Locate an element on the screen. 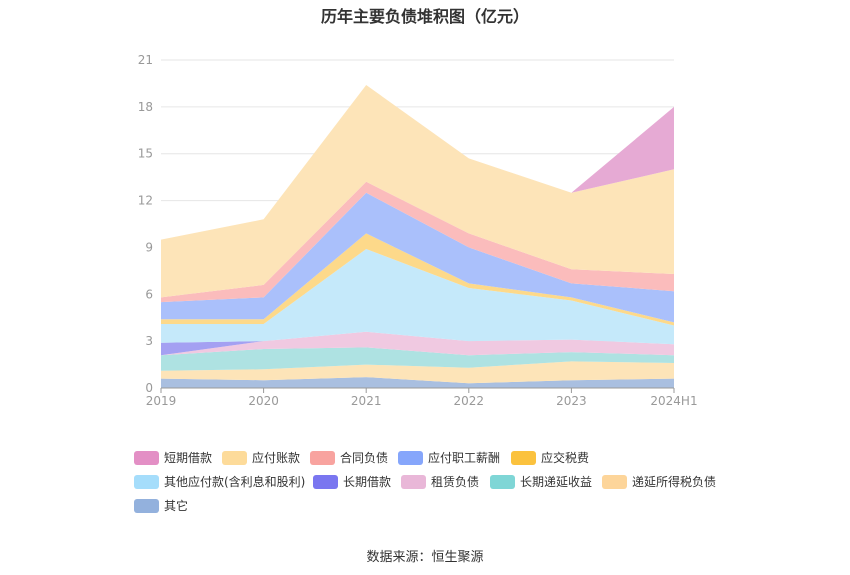 The height and width of the screenshot is (575, 850). x-tick-label: 2023 is located at coordinates (571, 401).